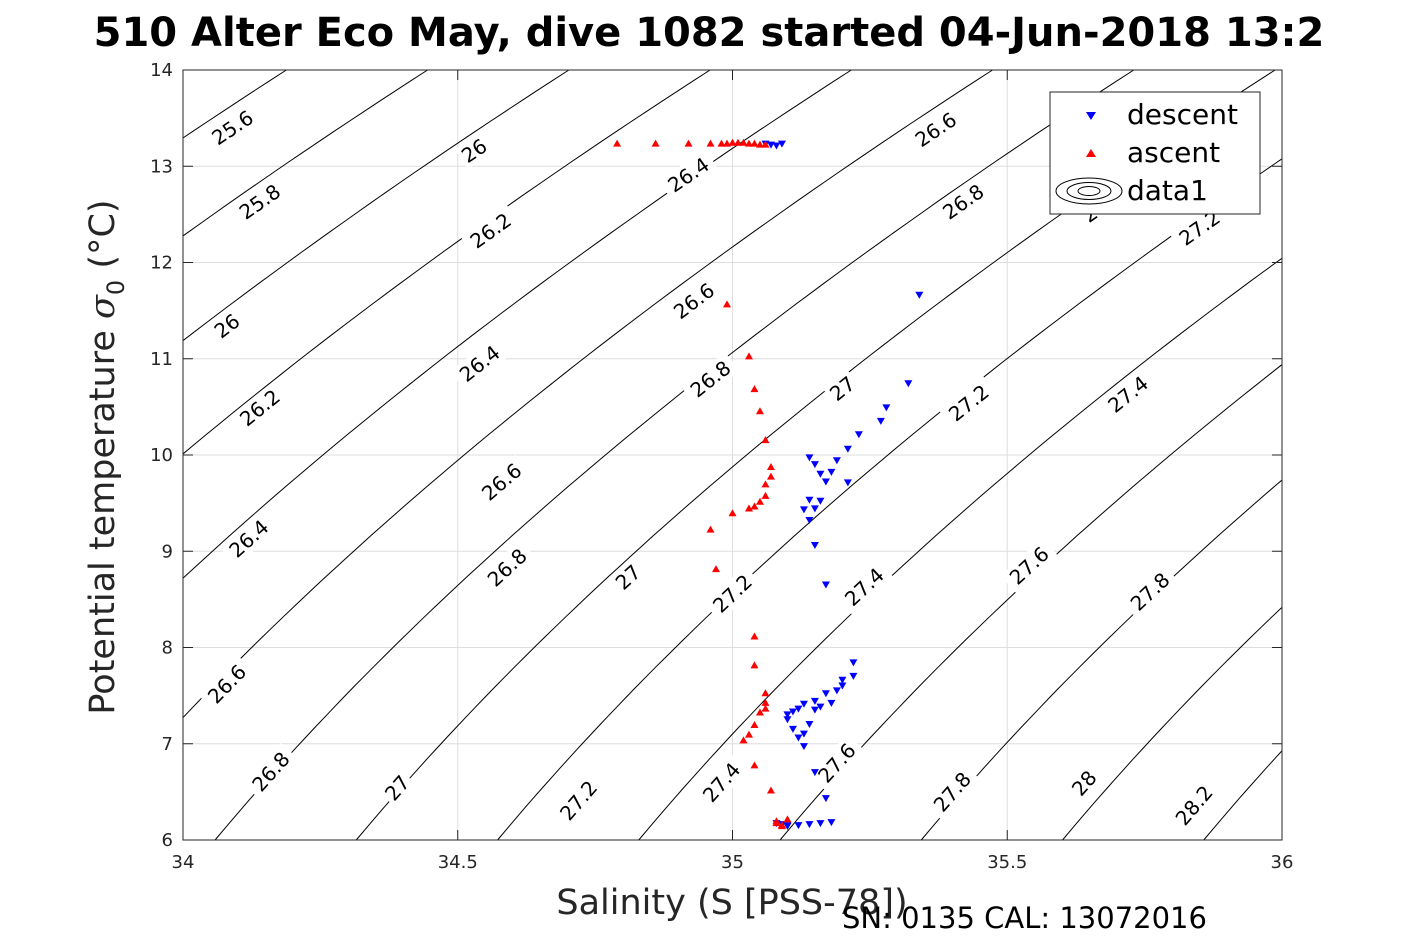 This screenshot has width=1417, height=945. Describe the element at coordinates (116, 287) in the screenshot. I see `y-axis-label-subscript: 0` at that location.